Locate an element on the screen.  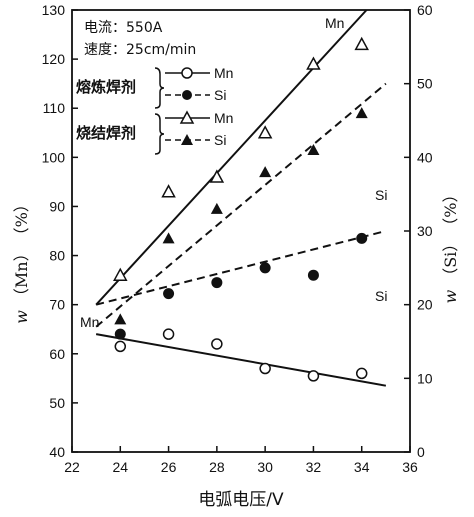
legend-group-sintered: 烧结焊剂 is located at coordinates (106, 133).